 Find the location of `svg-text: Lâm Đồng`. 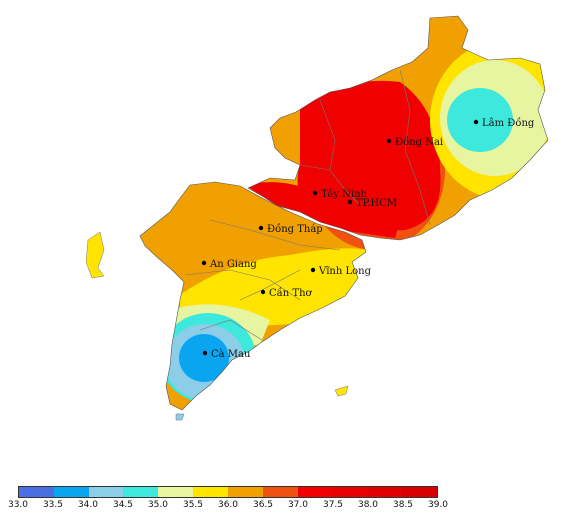

svg-text: Lâm Đồng is located at coordinates (508, 123).